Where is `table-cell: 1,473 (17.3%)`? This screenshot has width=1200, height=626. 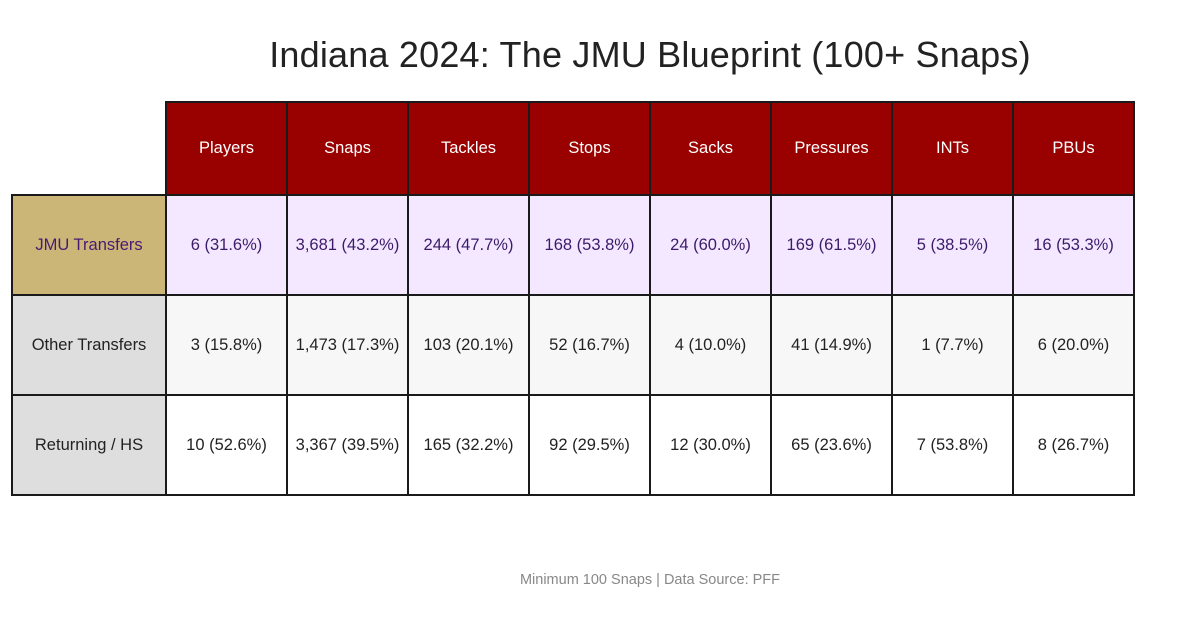
table-cell: 1,473 (17.3%) is located at coordinates (347, 345).